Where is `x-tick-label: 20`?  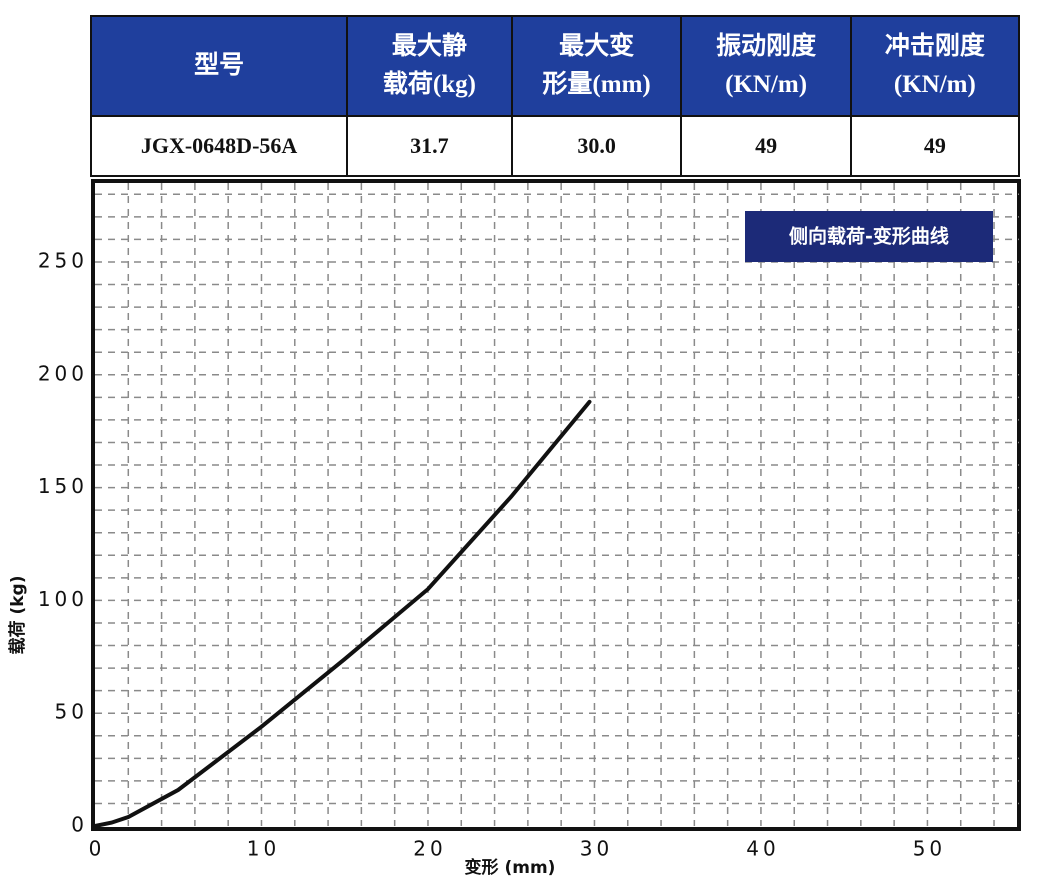 x-tick-label: 20 is located at coordinates (429, 849).